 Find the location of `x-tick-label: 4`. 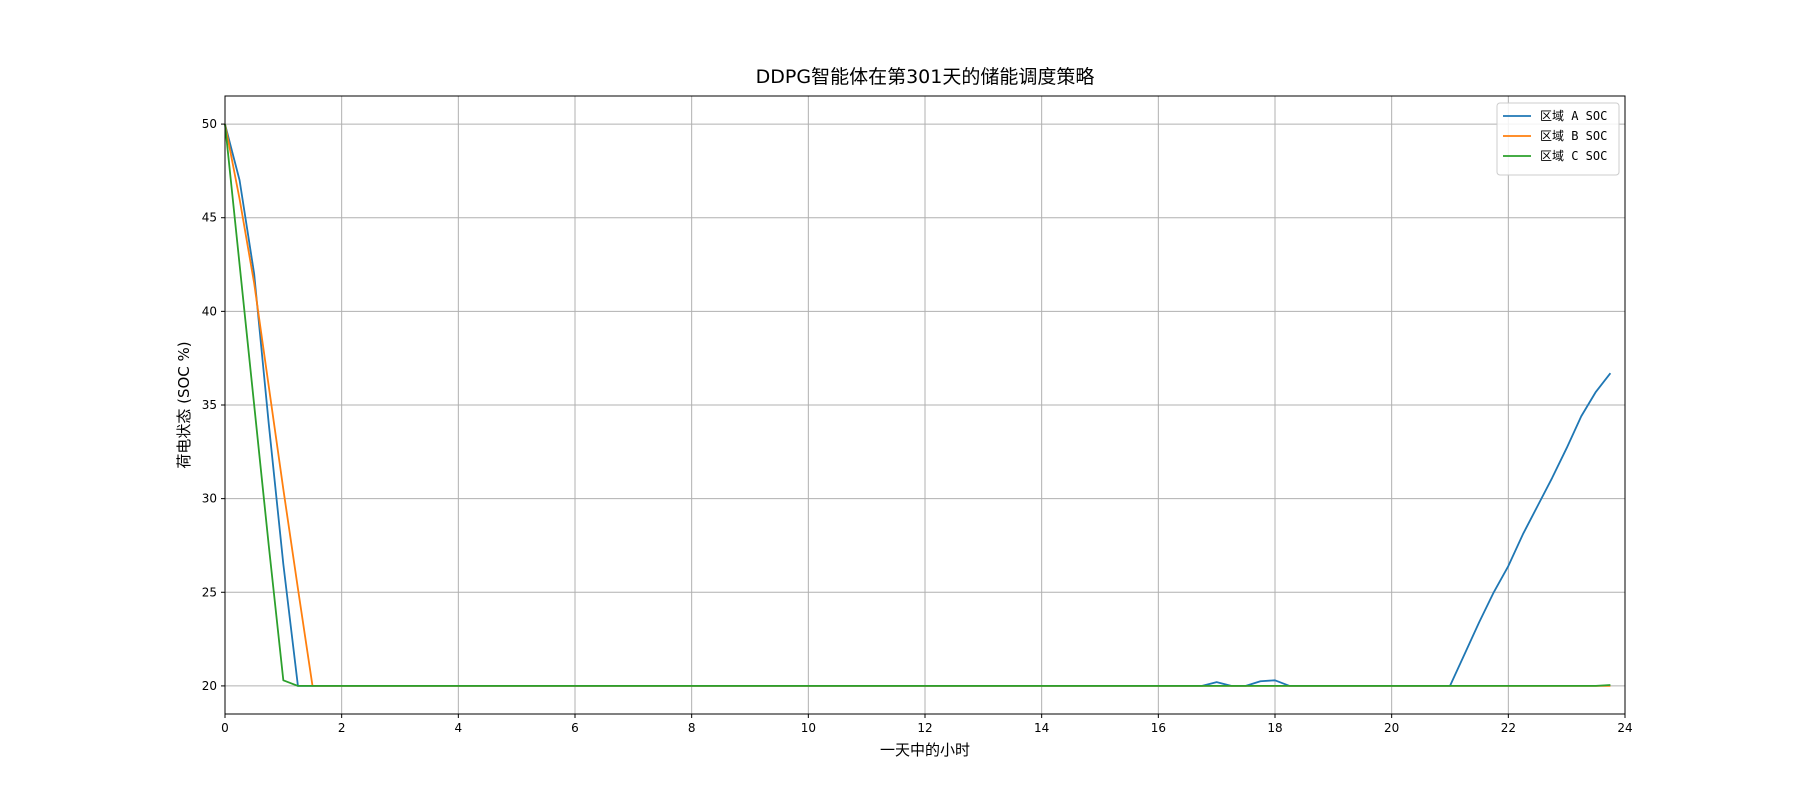

x-tick-label: 4 is located at coordinates (459, 728).